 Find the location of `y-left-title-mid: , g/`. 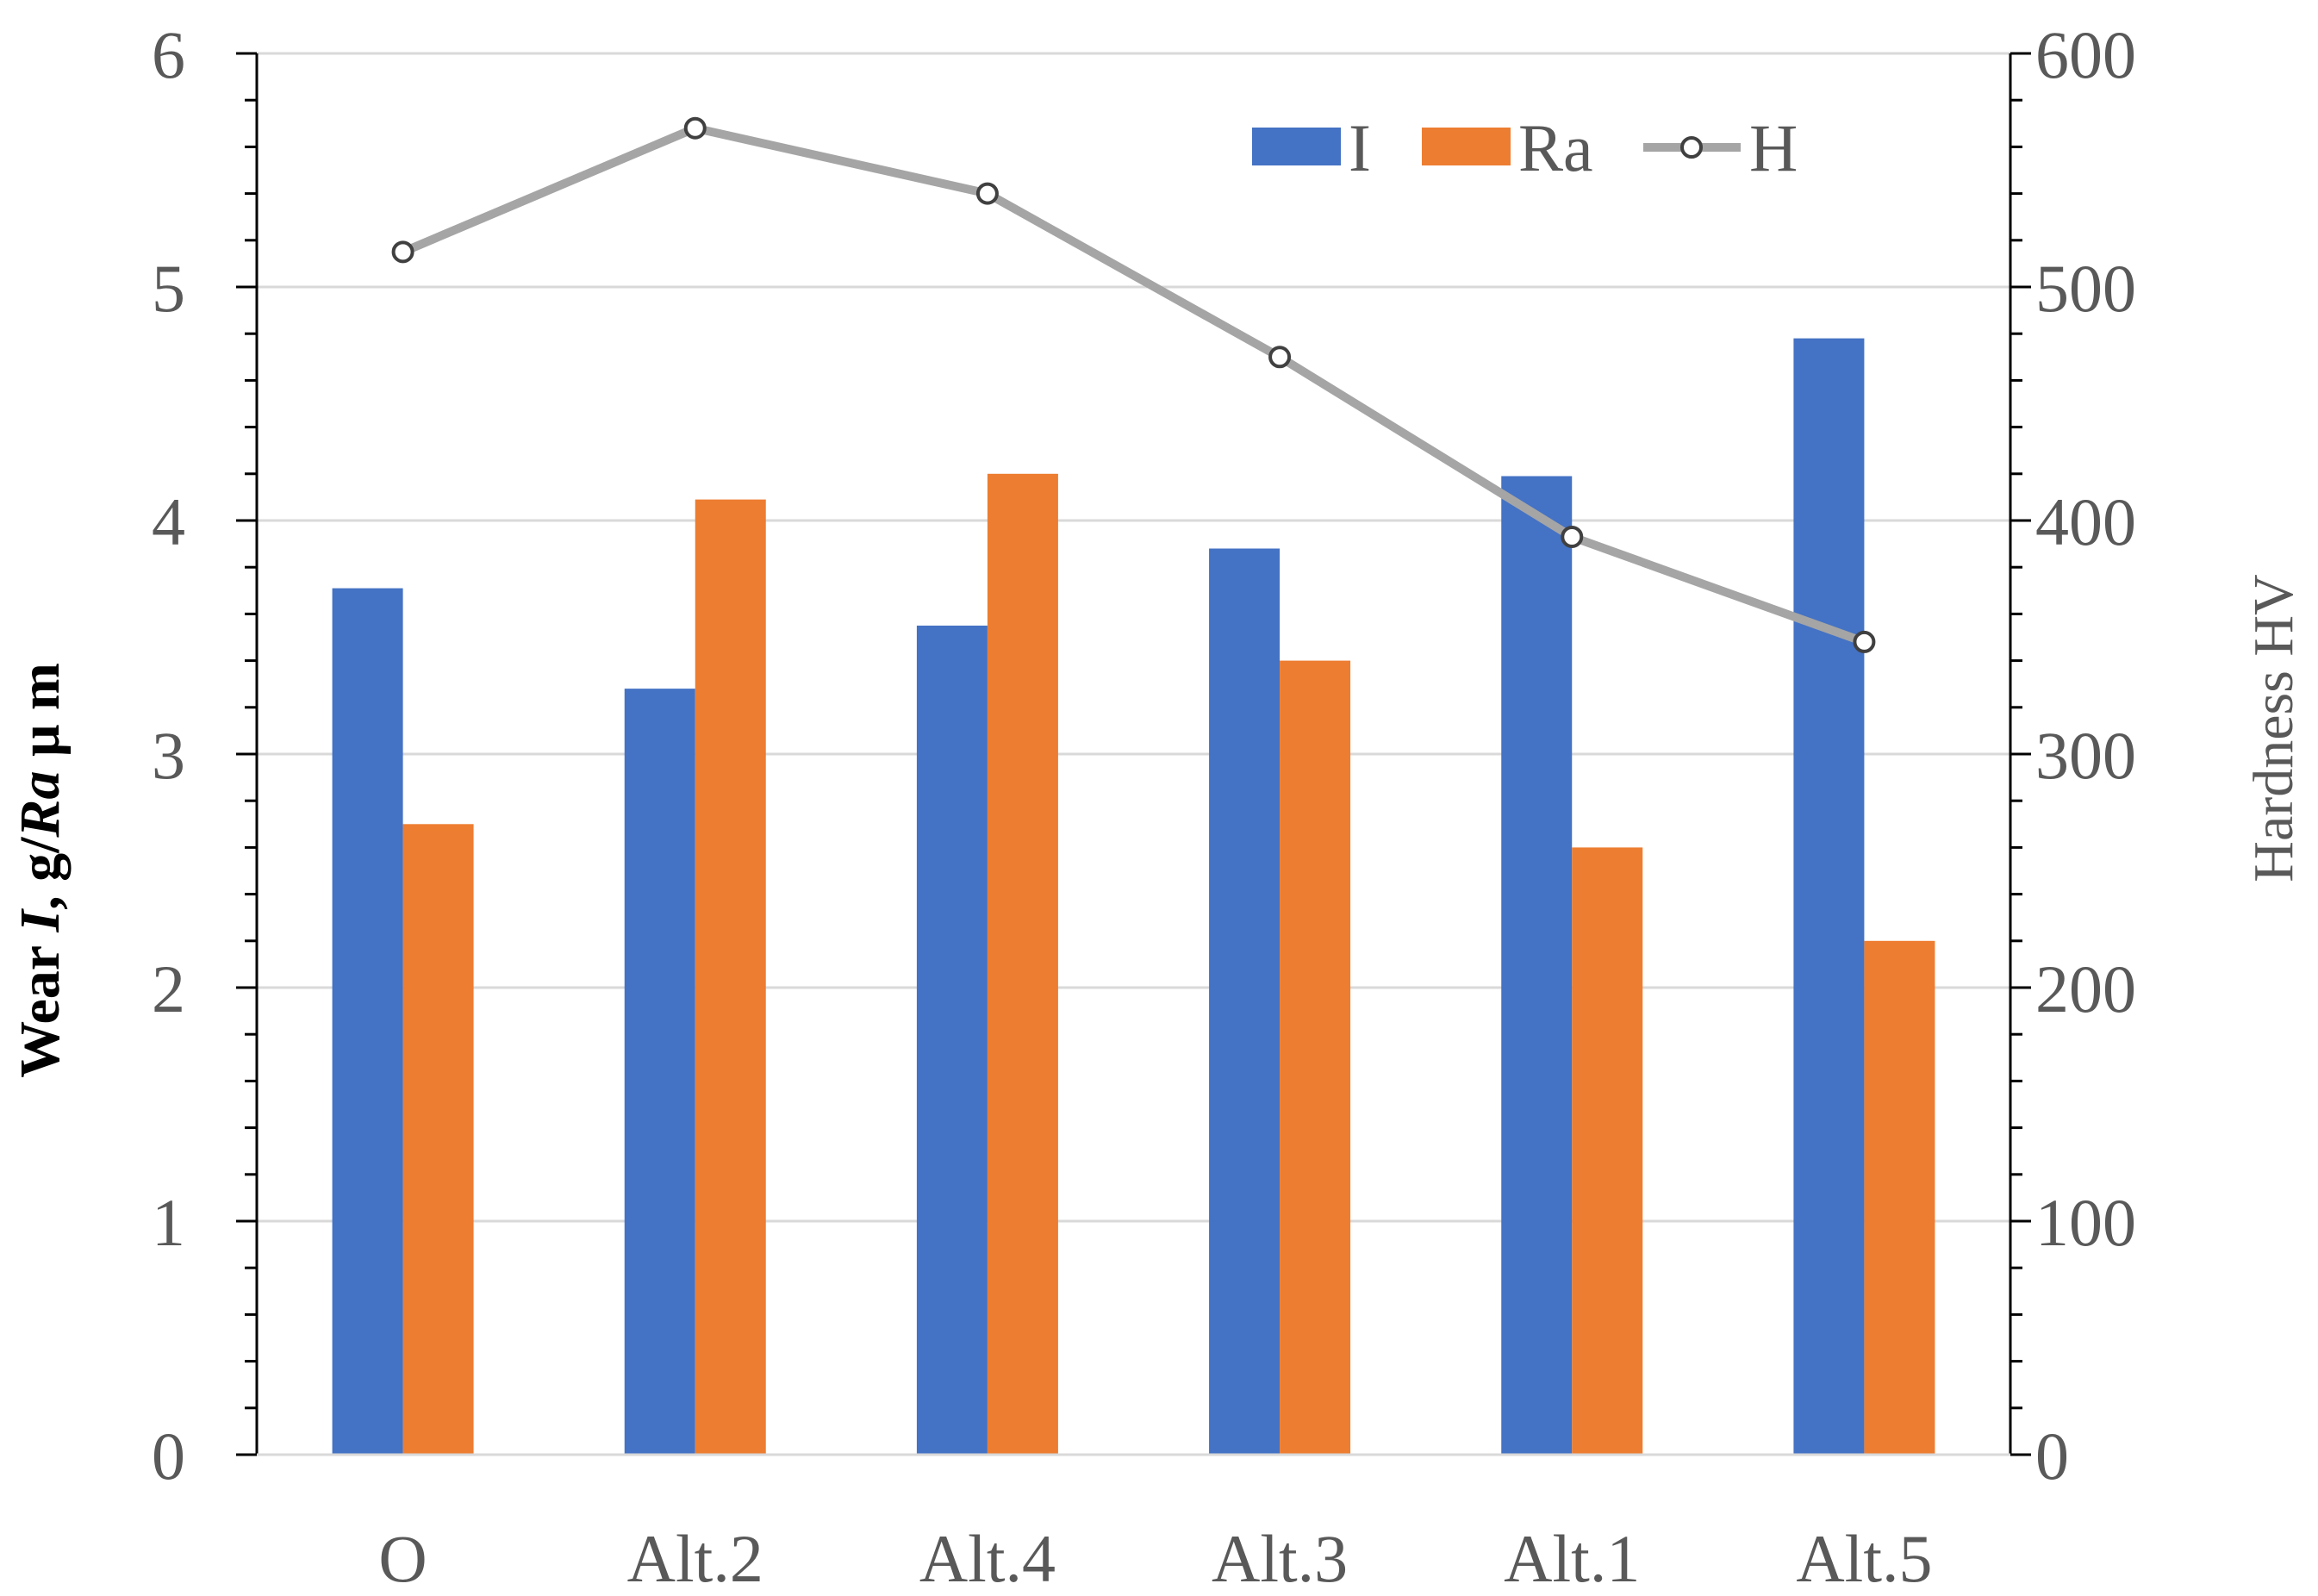

y-left-title-mid: , g/ is located at coordinates (40, 873).